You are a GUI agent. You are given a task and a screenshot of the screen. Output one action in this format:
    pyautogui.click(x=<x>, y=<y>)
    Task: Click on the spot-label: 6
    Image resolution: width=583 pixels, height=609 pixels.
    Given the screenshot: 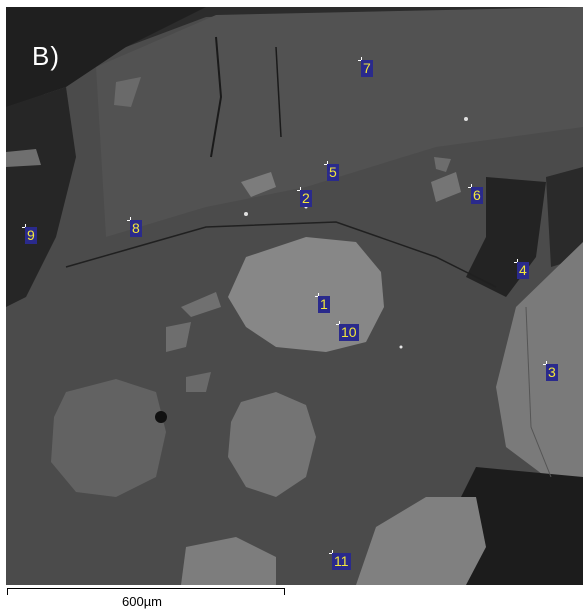 What is the action you would take?
    pyautogui.click(x=477, y=195)
    